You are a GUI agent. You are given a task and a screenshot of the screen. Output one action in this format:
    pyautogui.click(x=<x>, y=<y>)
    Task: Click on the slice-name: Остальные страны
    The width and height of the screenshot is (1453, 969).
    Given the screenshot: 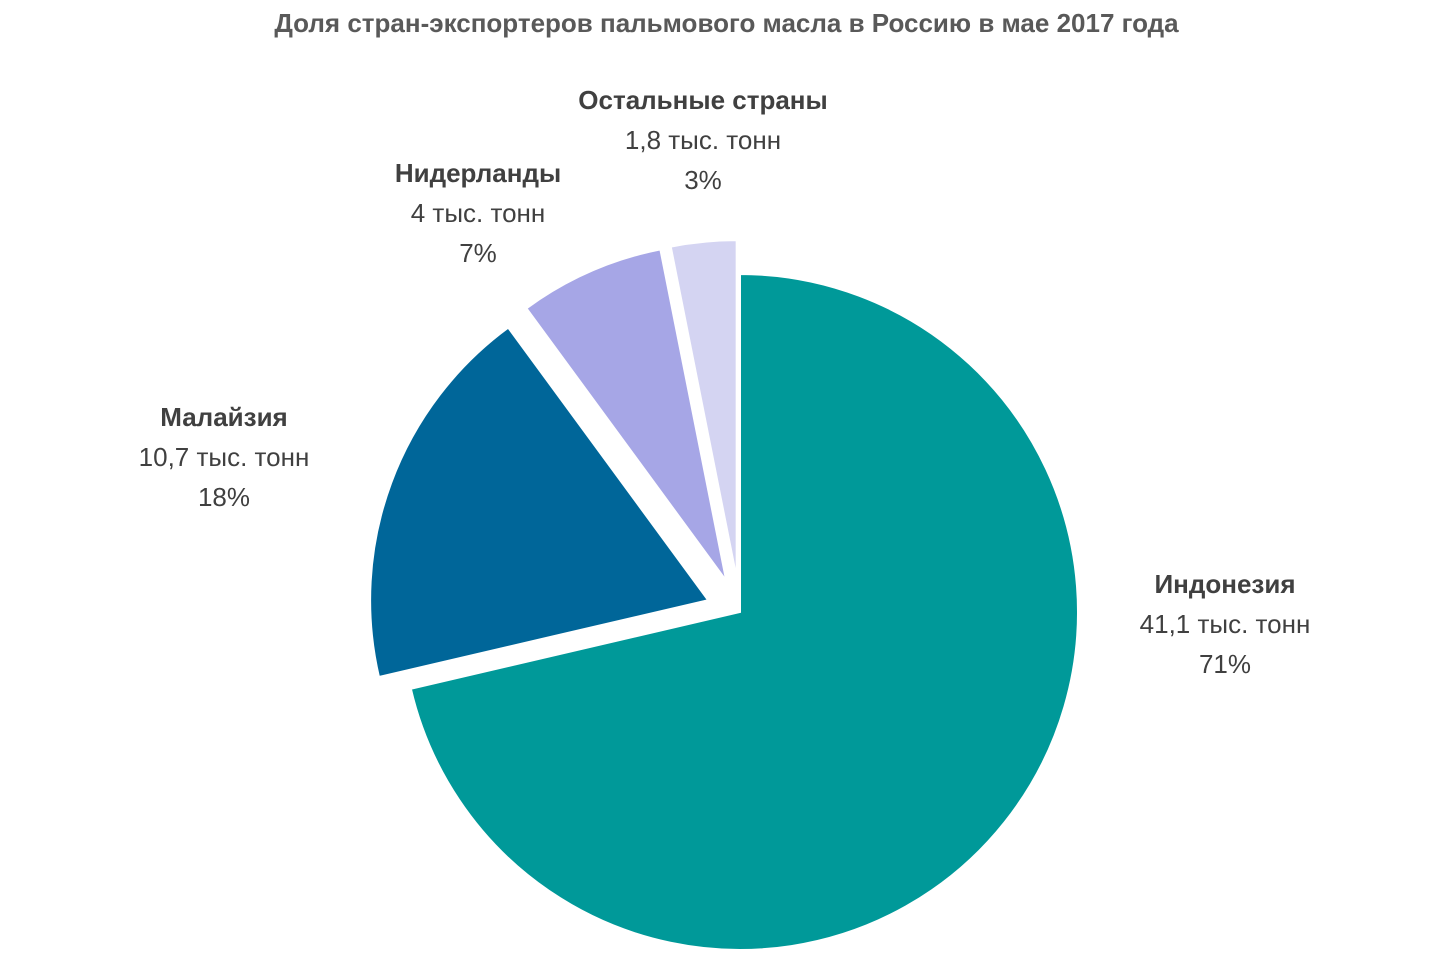 What is the action you would take?
    pyautogui.click(x=703, y=100)
    